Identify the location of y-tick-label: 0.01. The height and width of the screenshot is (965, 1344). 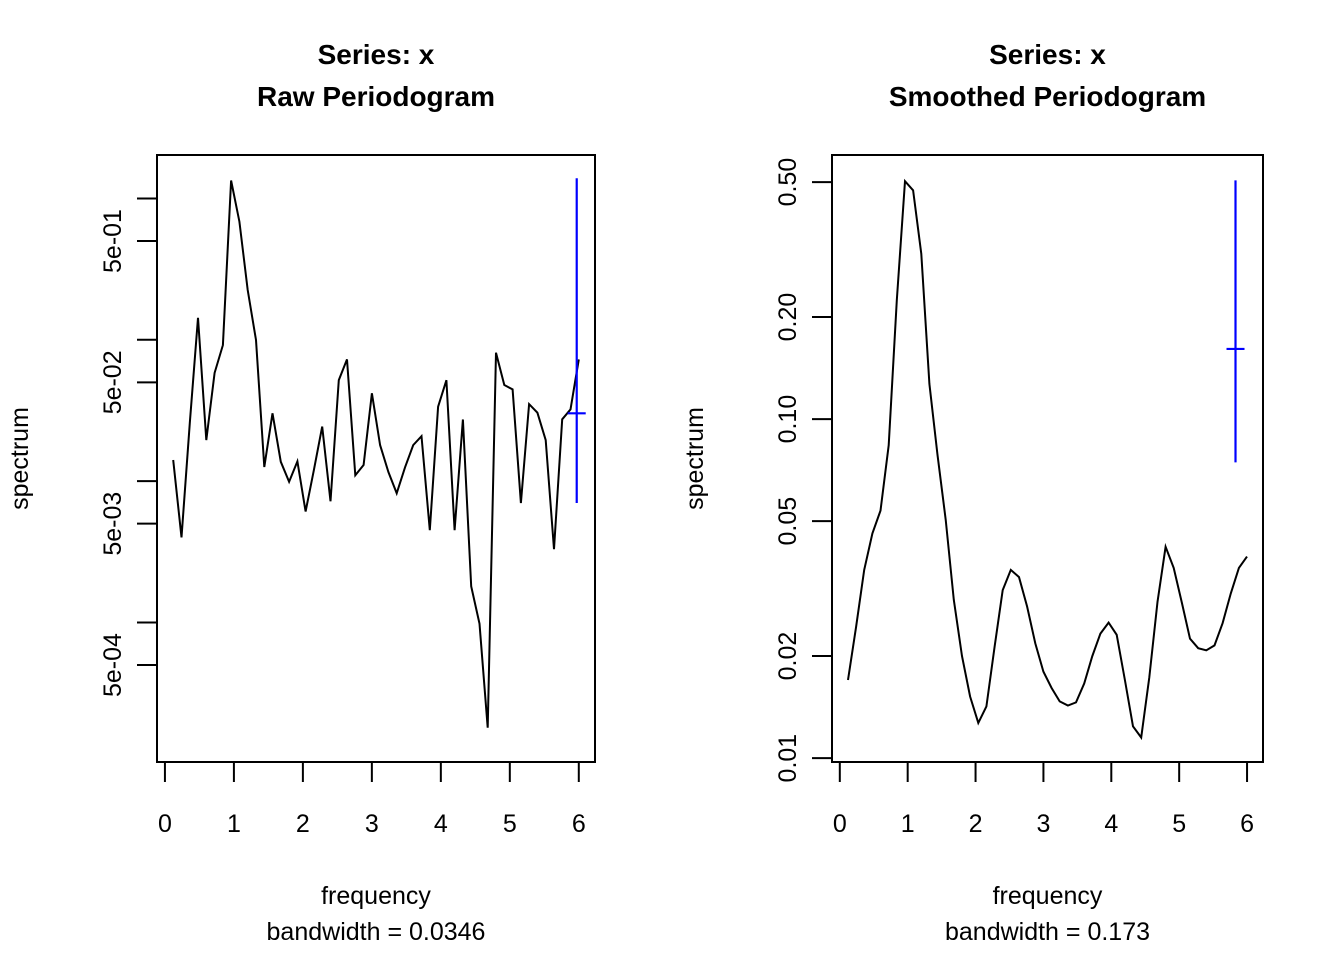
(788, 758).